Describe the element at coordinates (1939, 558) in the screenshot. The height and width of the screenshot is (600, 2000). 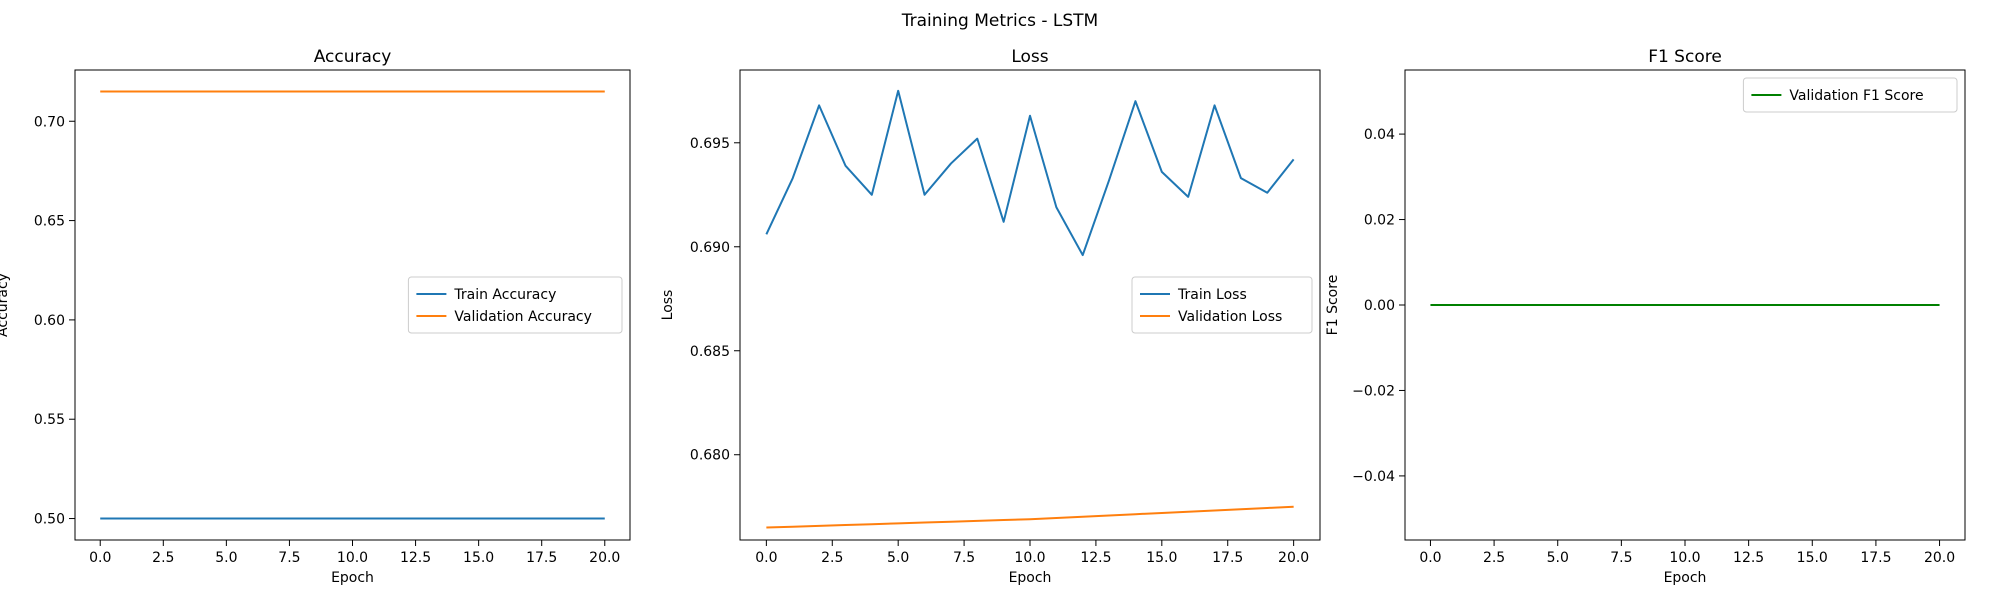
I see `f1-score-x-tick-label: 20.0` at that location.